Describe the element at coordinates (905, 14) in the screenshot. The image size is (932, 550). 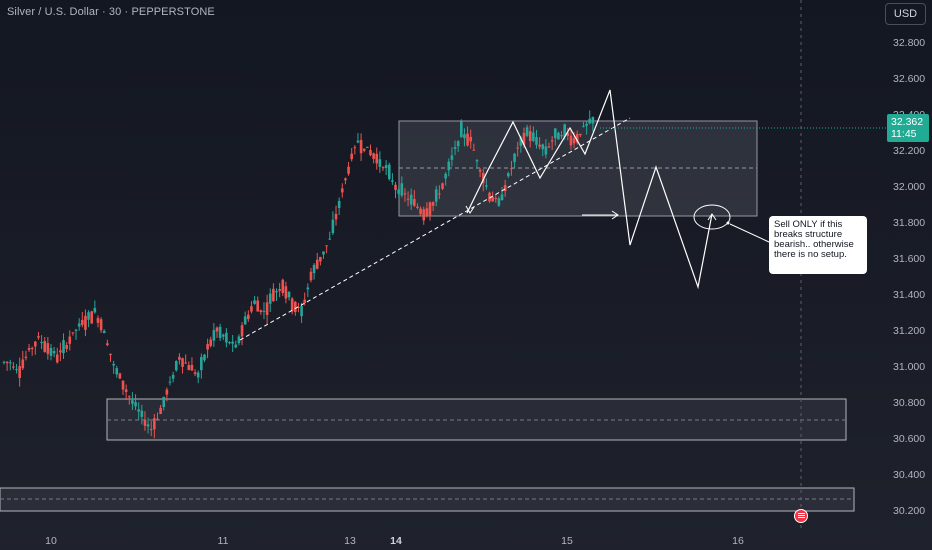
I see `currency-button: USD` at that location.